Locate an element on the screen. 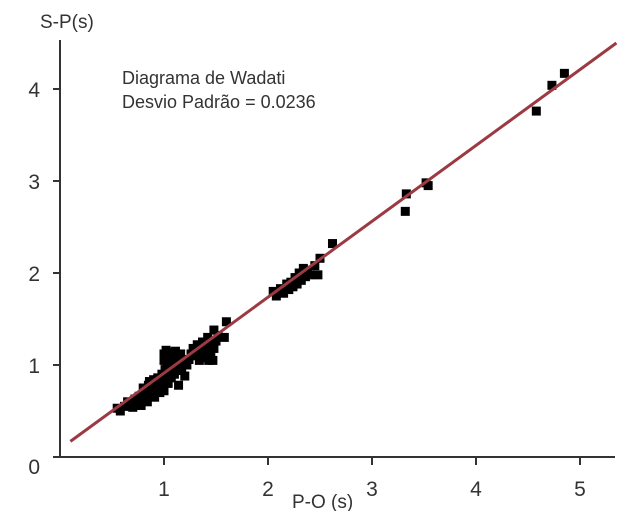 The image size is (622, 511). chart-annotation-stddev: Desvio Padrão = 0.0236 is located at coordinates (219, 102).